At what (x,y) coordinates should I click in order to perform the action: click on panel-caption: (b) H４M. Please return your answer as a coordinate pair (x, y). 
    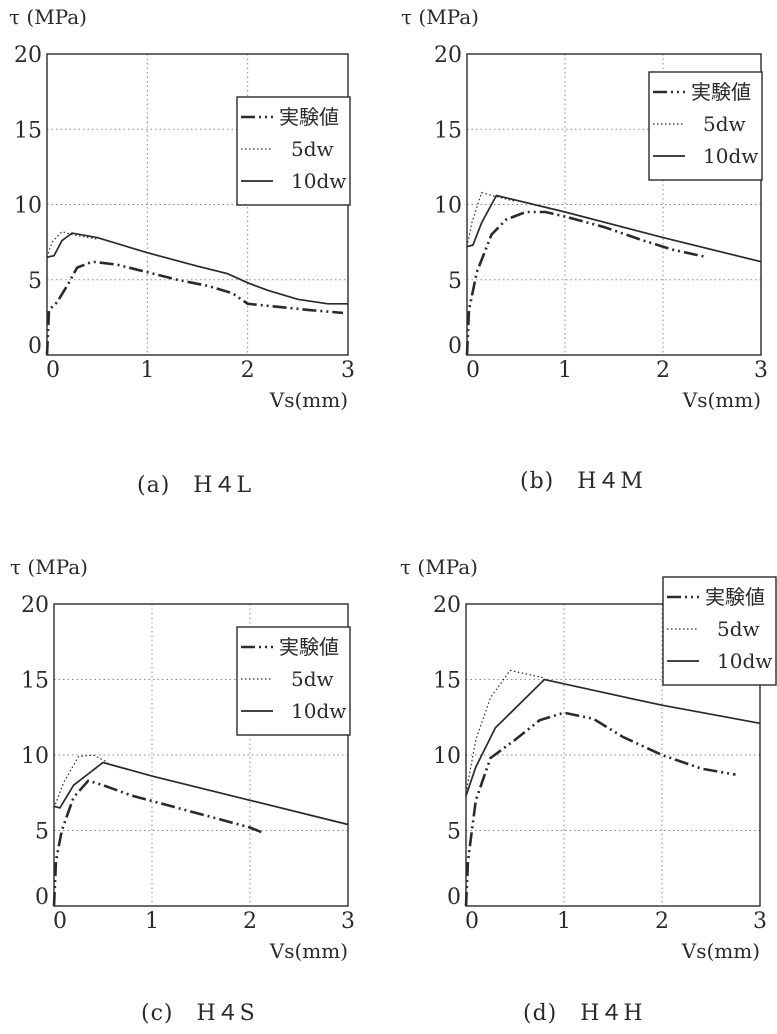
    Looking at the image, I should click on (582, 481).